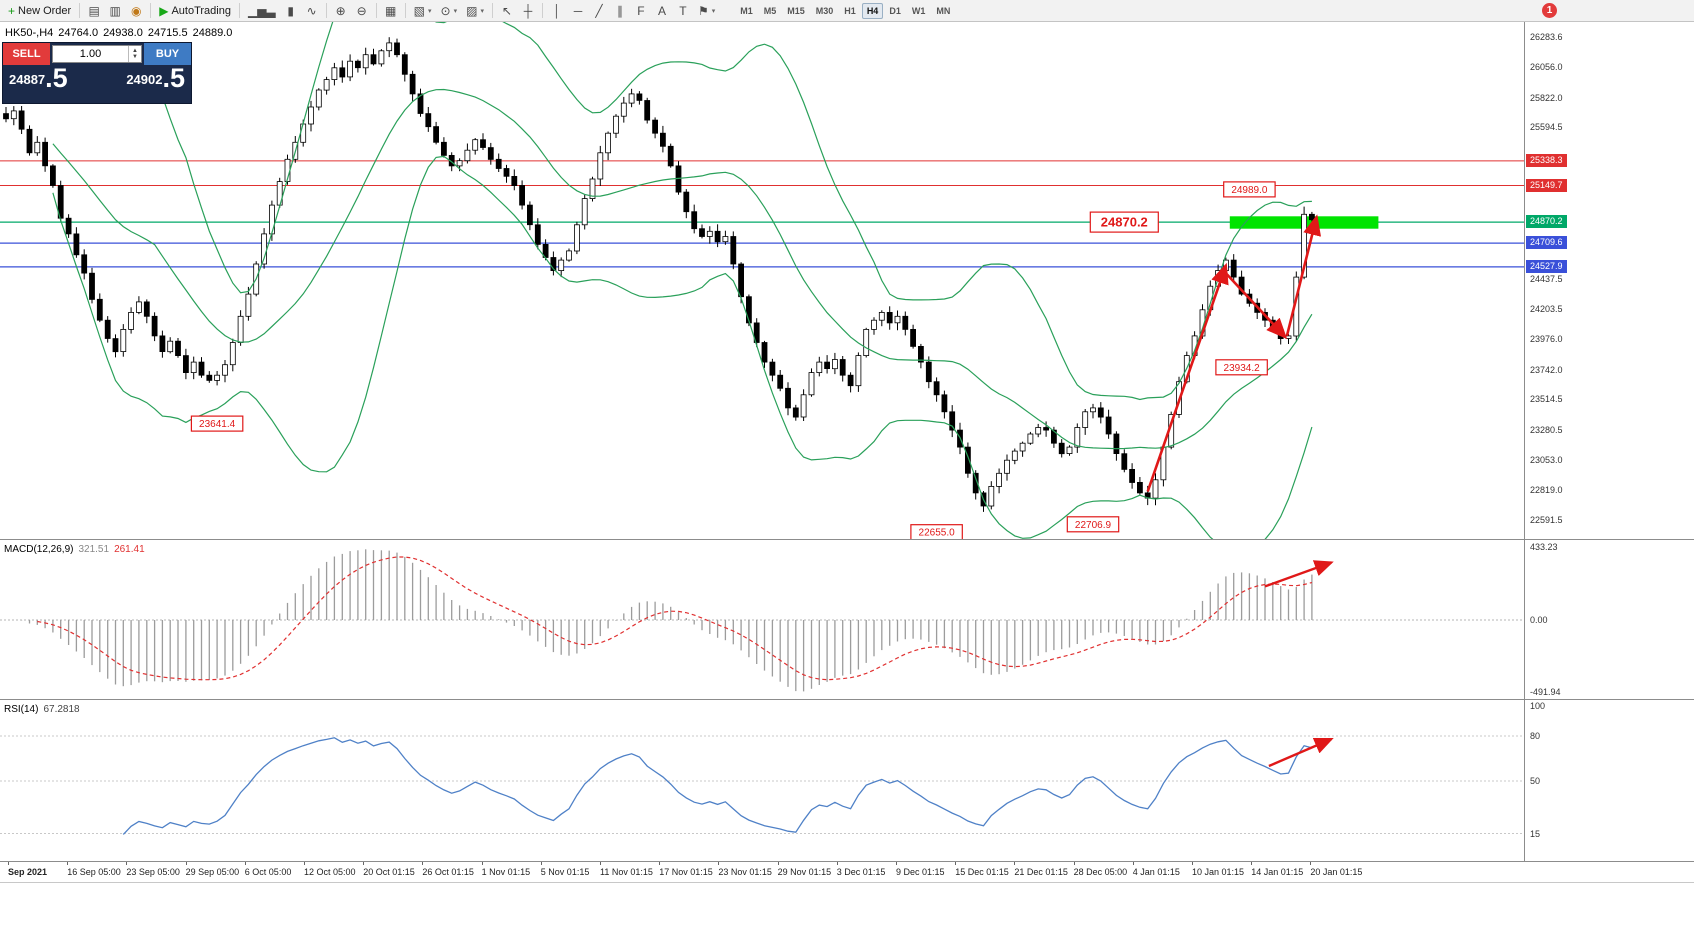  I want to click on timeframe-w1: W1, so click(918, 10).